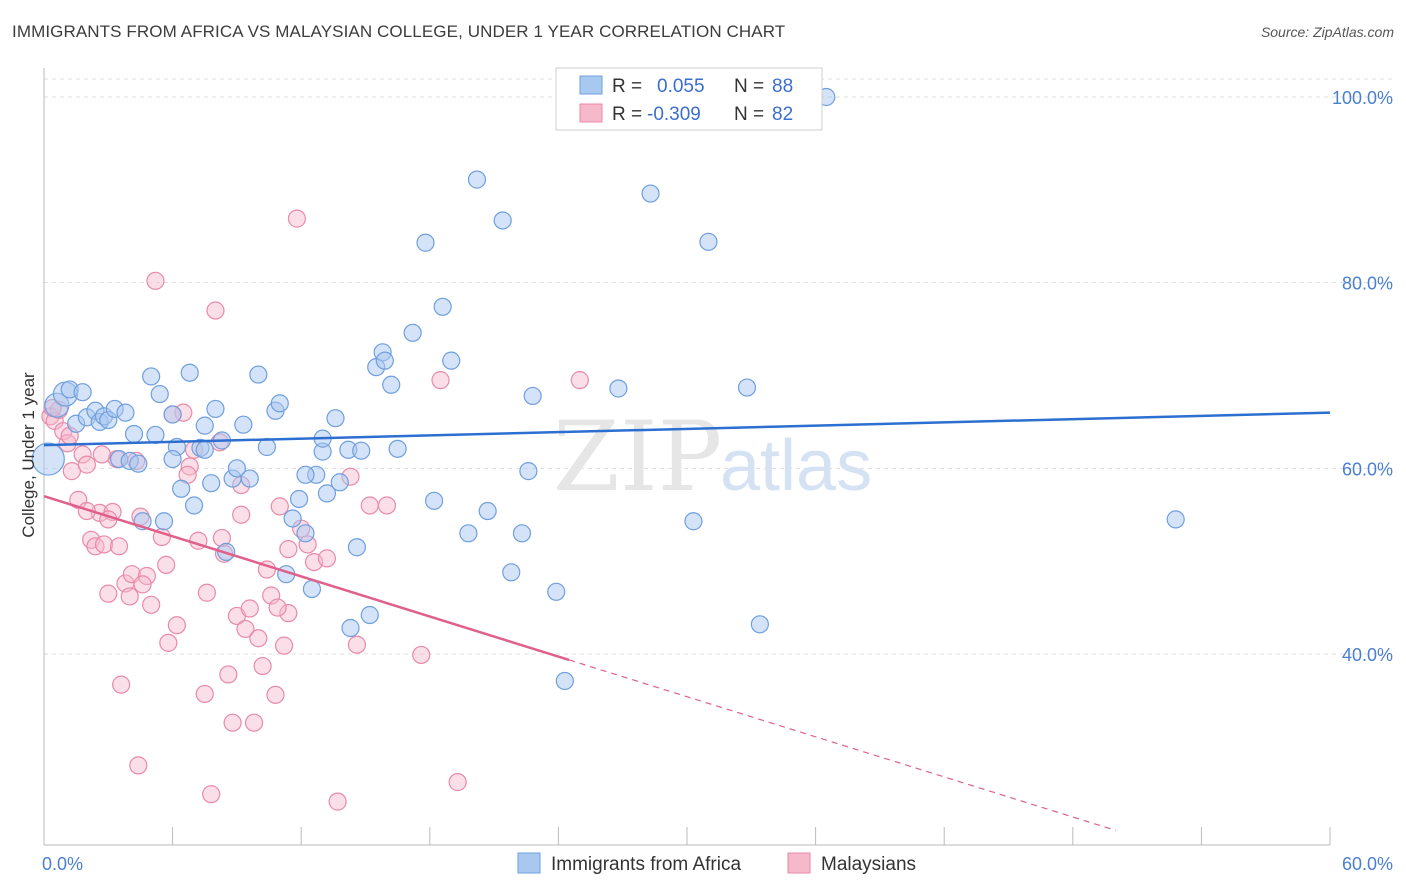 Image resolution: width=1406 pixels, height=892 pixels. I want to click on legend-swatch-africa, so click(591, 85).